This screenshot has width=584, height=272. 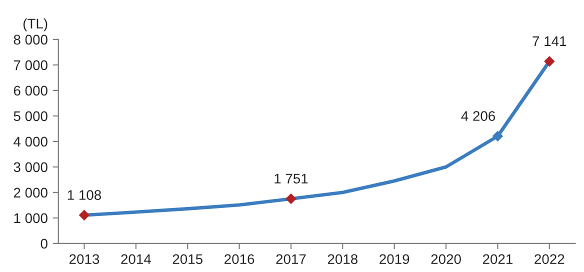 I want to click on y-tick-label: 0, so click(x=44, y=243).